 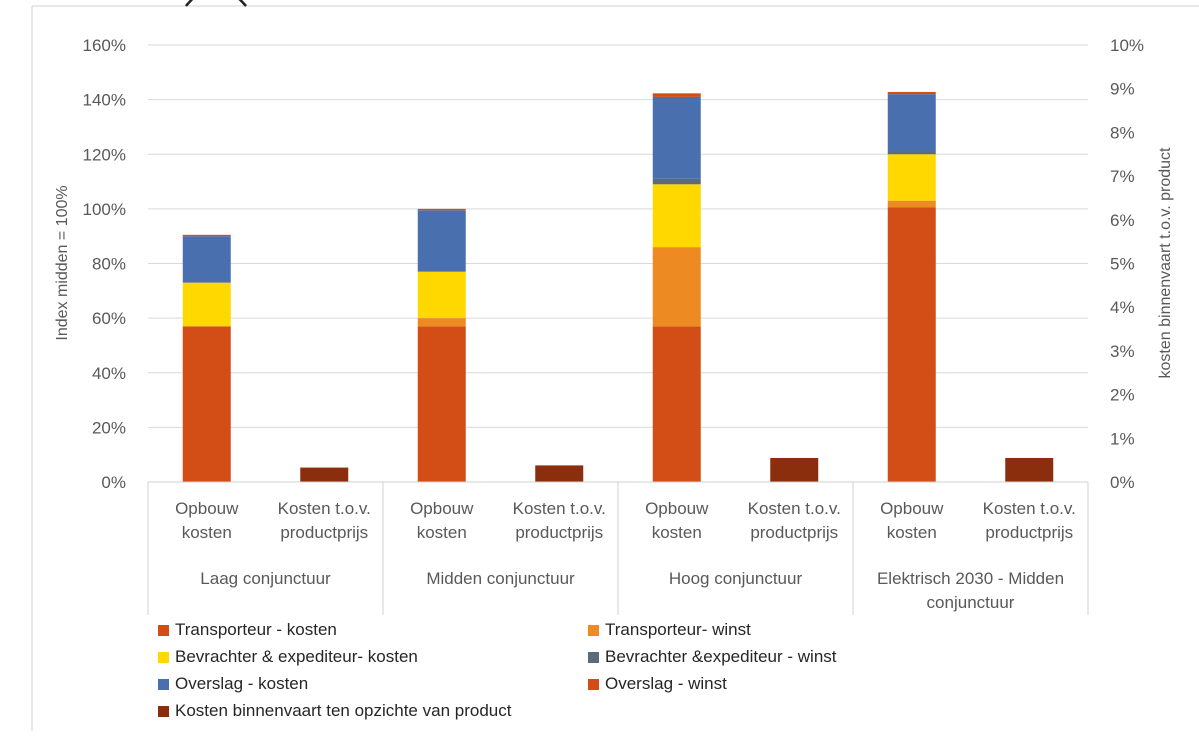 I want to click on y-tick-label: 80%, so click(x=109, y=264).